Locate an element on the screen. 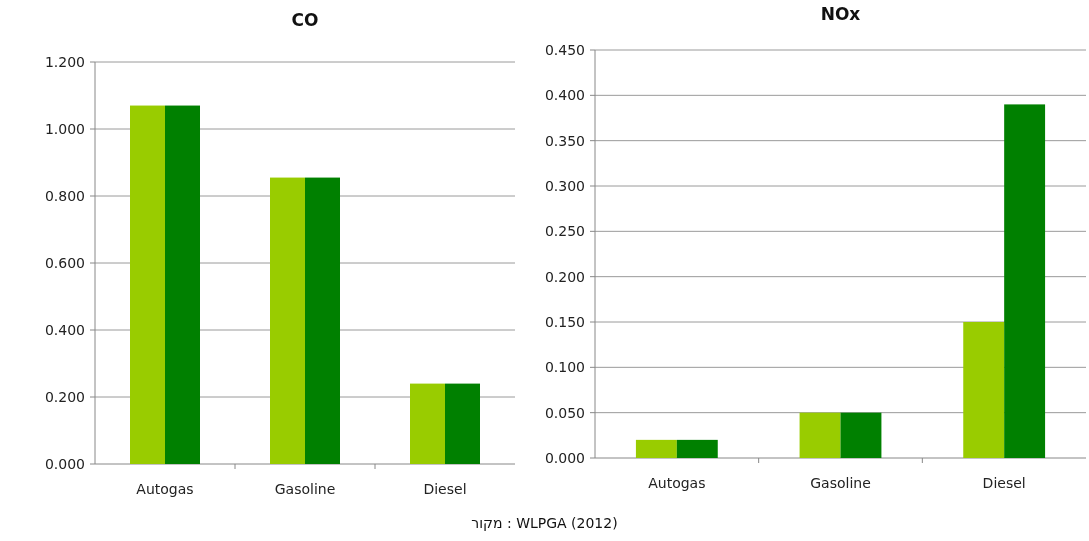 The width and height of the screenshot is (1089, 541). y-tick-label: 0.600 is located at coordinates (64, 263).